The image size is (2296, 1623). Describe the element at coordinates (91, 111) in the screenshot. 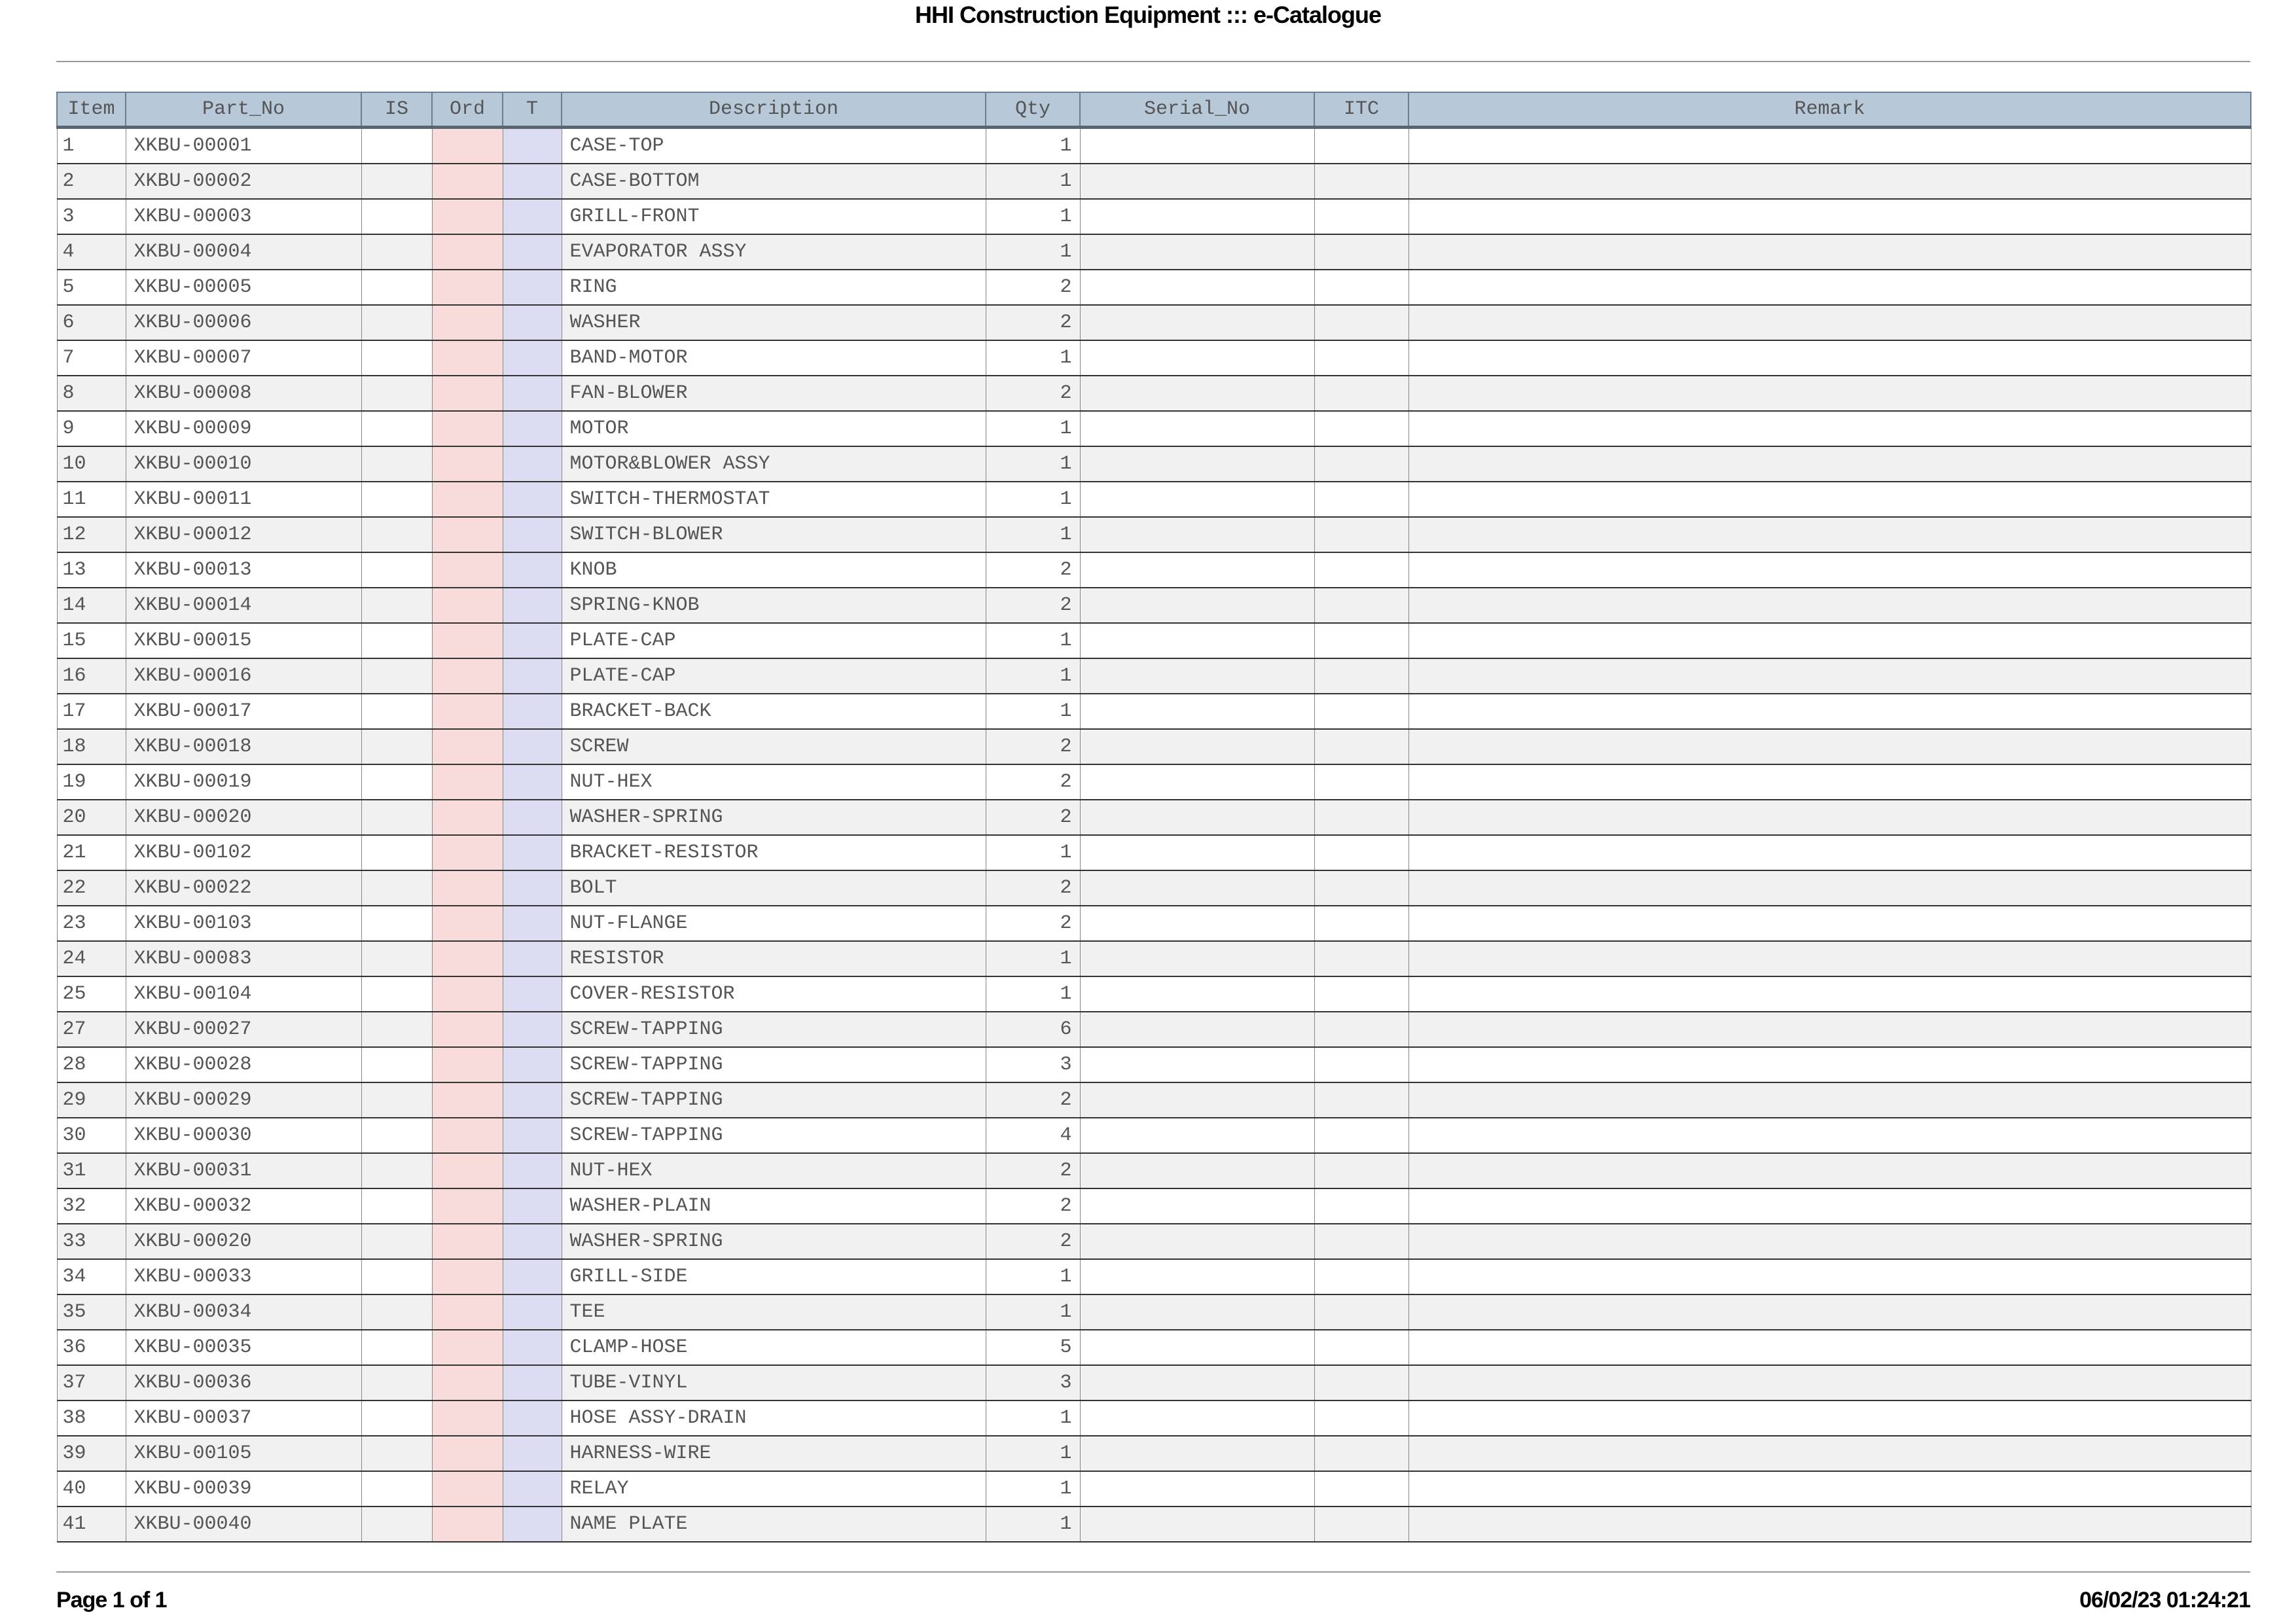

I see `column-header-item: Item` at that location.